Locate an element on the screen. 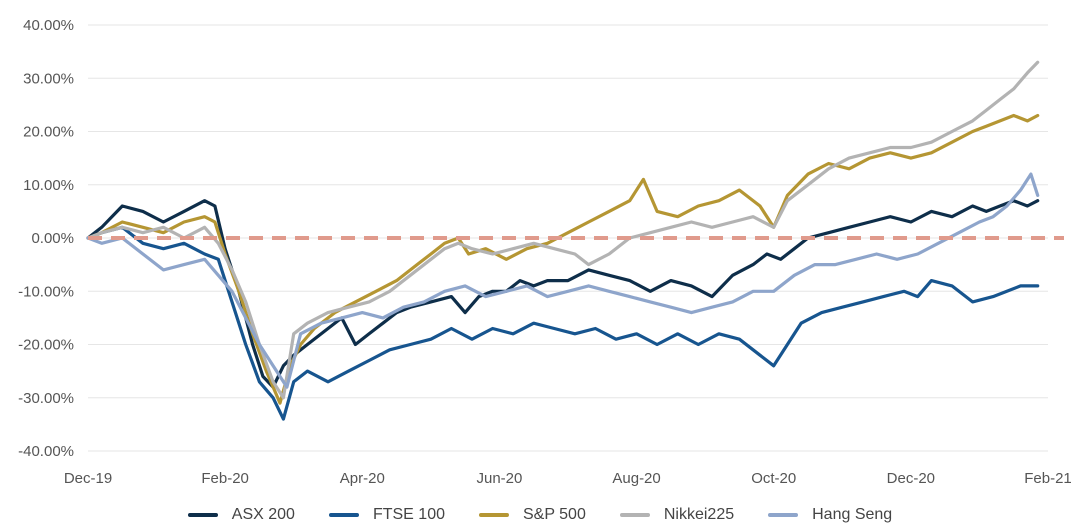 The height and width of the screenshot is (530, 1080). y-tick-label: 10.00% is located at coordinates (48, 185).